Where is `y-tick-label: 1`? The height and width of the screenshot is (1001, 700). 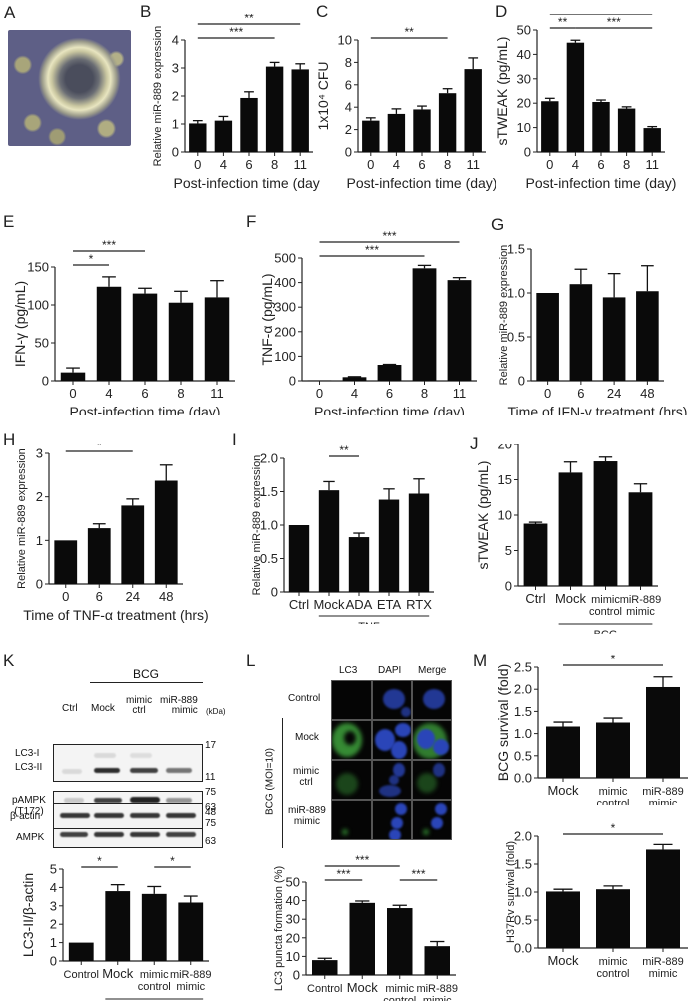
y-tick-label: 1 is located at coordinates (39, 540).